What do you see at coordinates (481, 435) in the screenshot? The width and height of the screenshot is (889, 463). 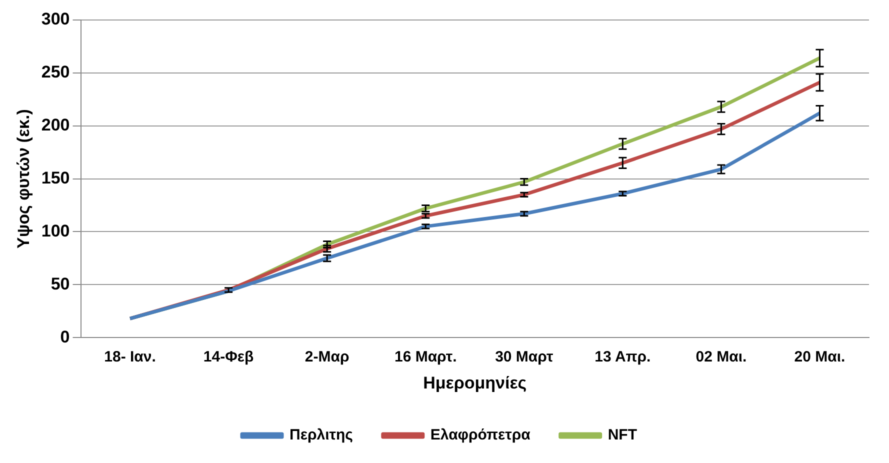 I see `legend-label: Ελαφρόπετρα` at bounding box center [481, 435].